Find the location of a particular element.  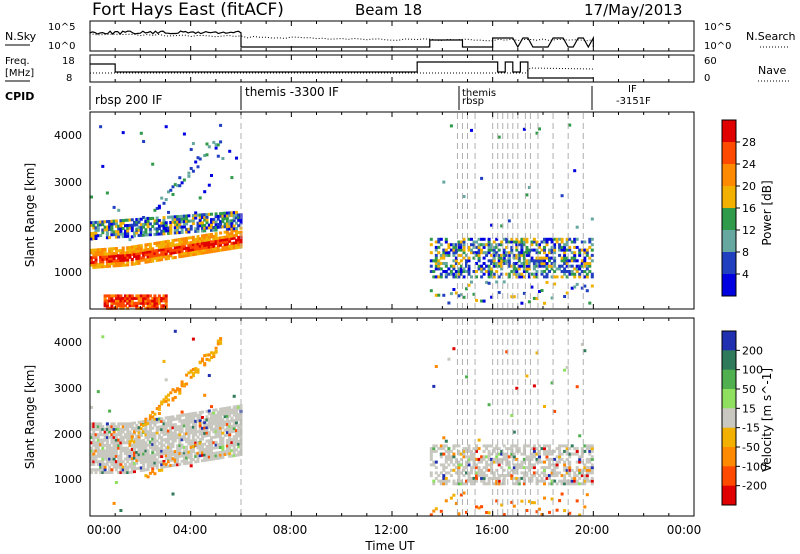

noise-right-tick-top: 10^5 is located at coordinates (717, 27).